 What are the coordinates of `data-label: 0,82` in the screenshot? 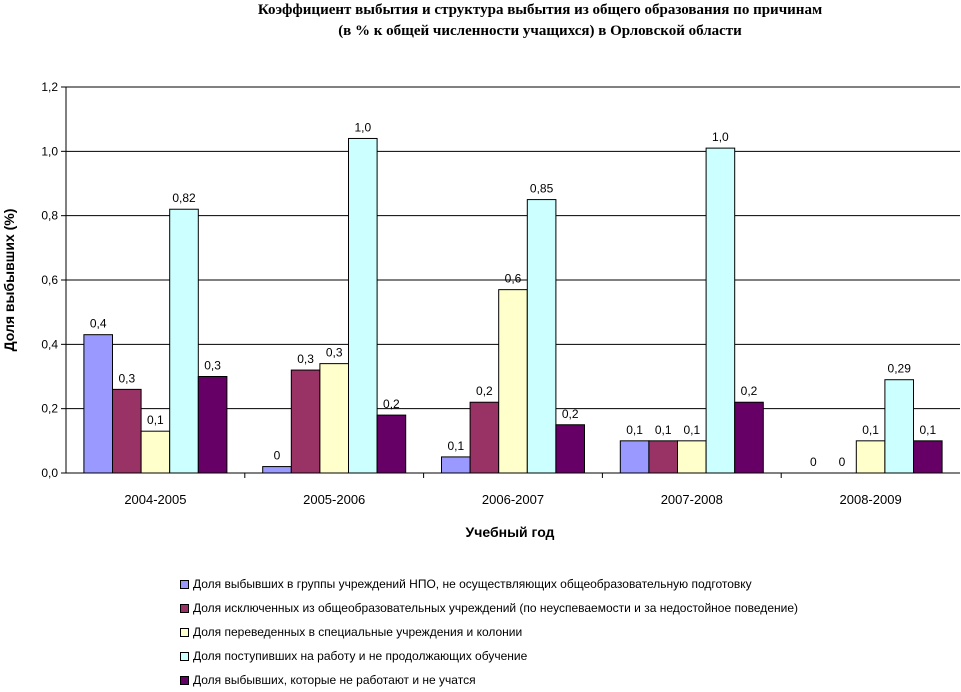 It's located at (184, 198).